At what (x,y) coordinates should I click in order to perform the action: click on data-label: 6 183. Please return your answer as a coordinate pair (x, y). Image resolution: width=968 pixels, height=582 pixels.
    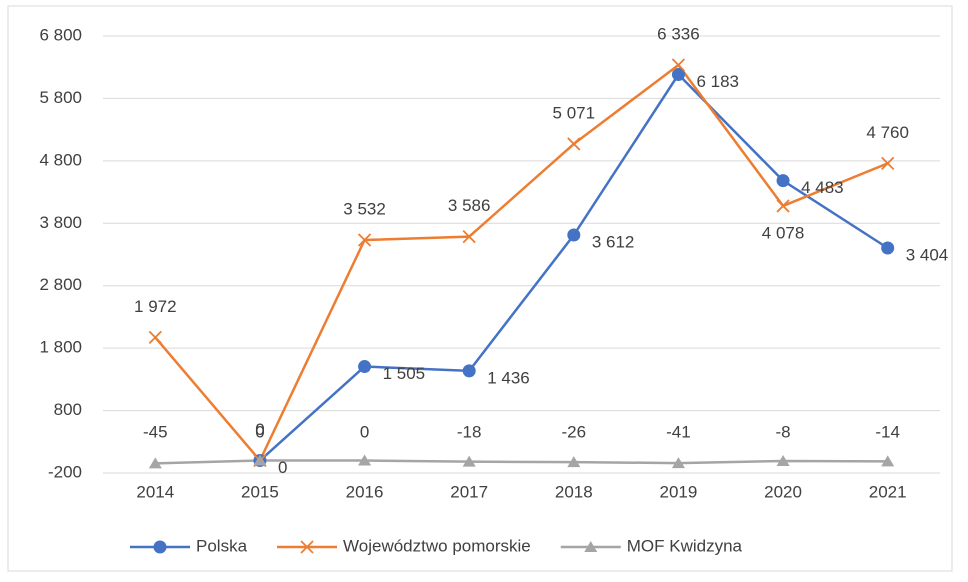
    Looking at the image, I should click on (717, 81).